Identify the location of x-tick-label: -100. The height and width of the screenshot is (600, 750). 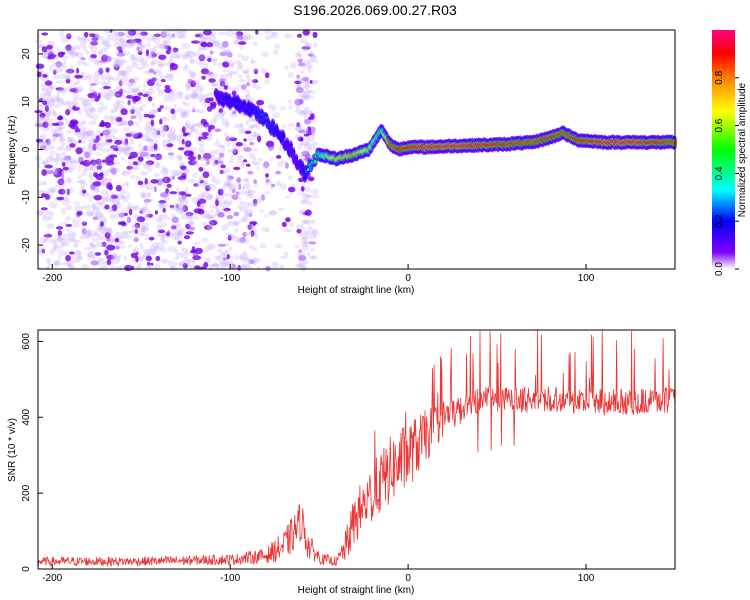
(230, 578).